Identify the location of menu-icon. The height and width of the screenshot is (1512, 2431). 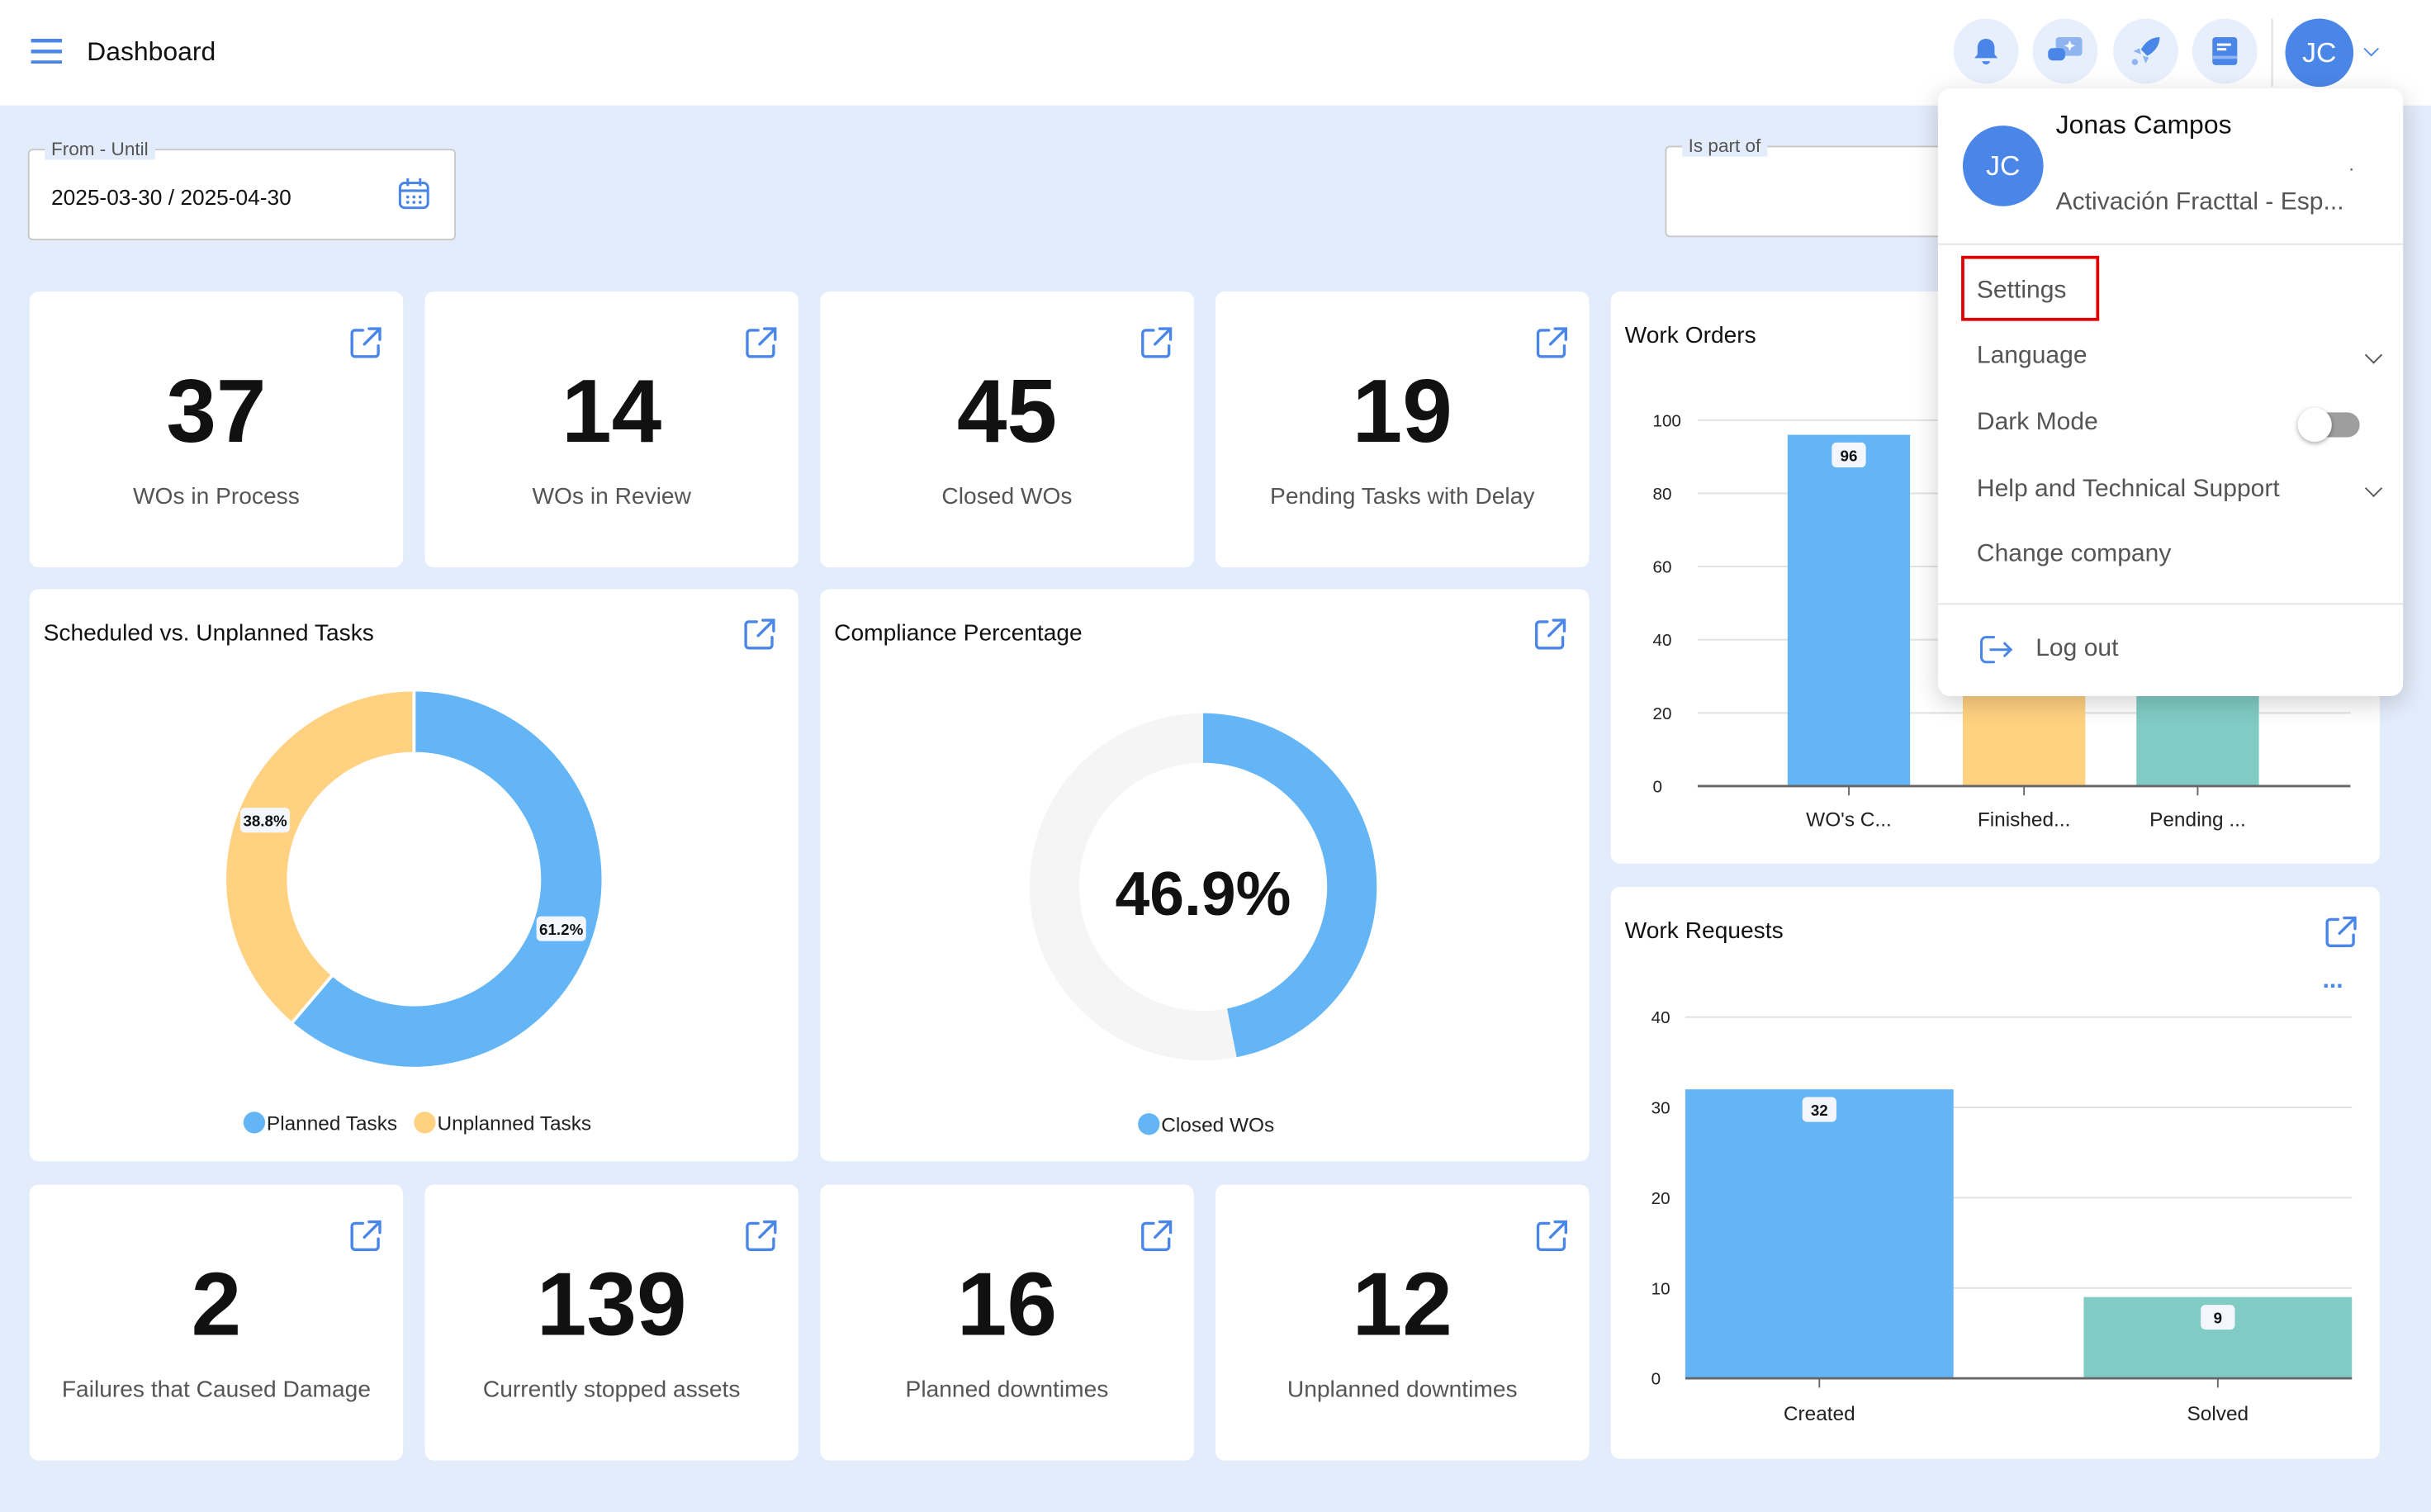
(47, 51).